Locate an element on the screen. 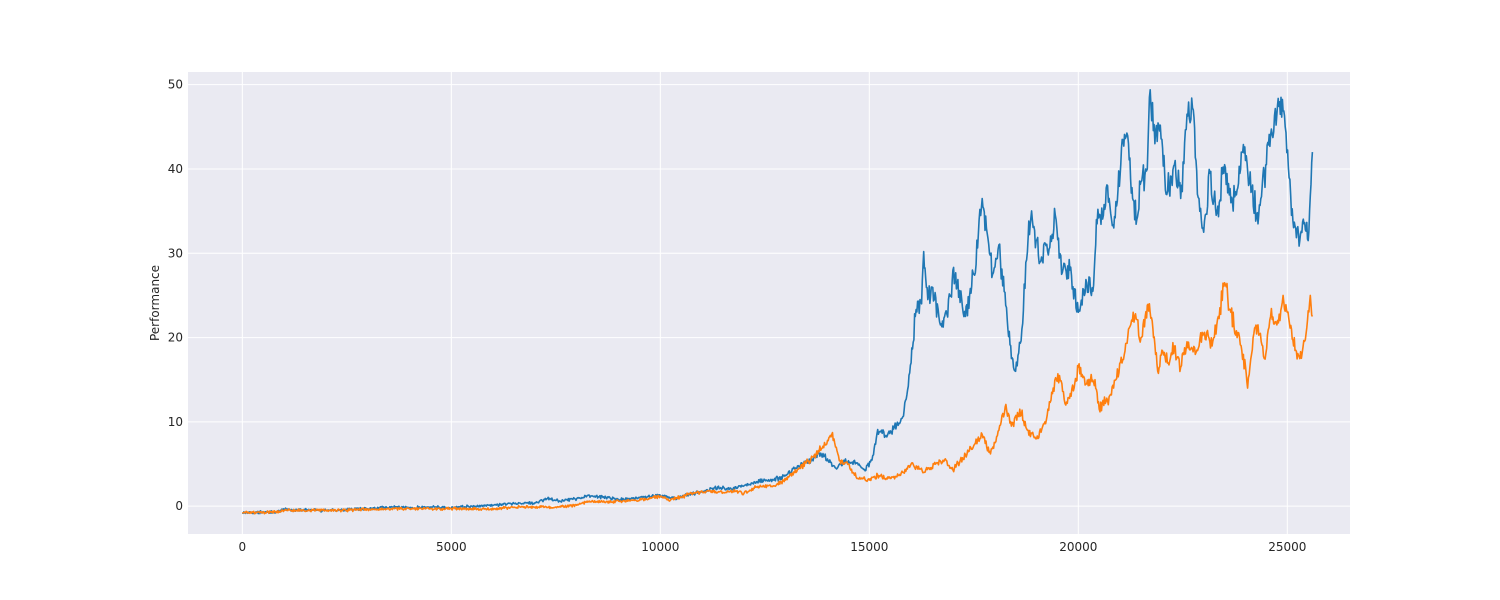  x-tick-label: 0 is located at coordinates (243, 547).